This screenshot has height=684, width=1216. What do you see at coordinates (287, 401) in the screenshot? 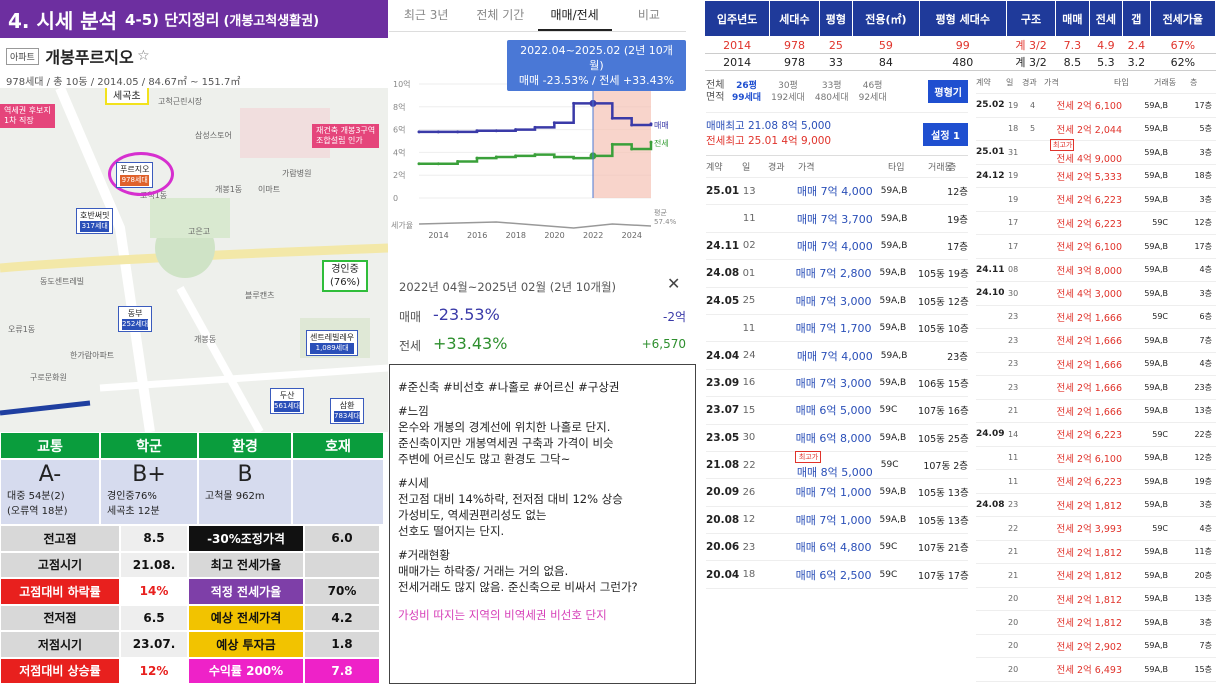
I see `map-pin-doosan: 두산 561세대` at bounding box center [287, 401].